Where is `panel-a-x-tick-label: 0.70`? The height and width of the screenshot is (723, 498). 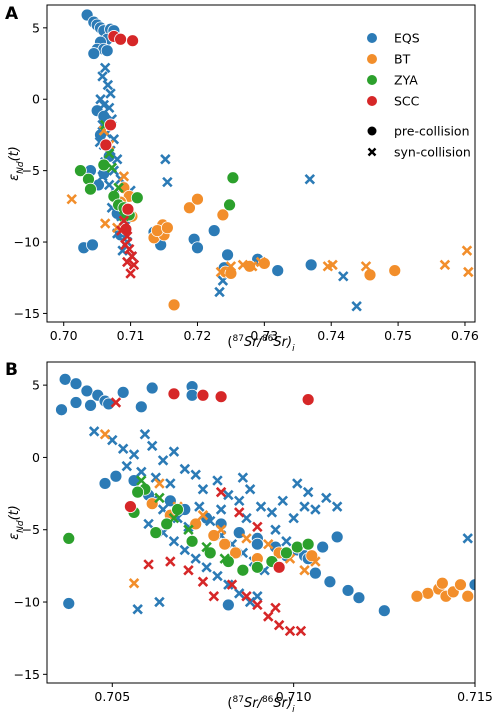 panel-a-x-tick-label: 0.70 is located at coordinates (64, 335).